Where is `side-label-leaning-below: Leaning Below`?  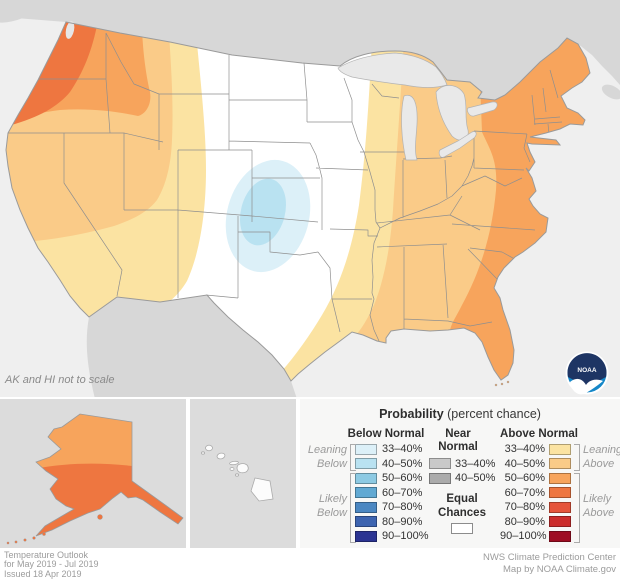
side-label-leaning-below: Leaning Below is located at coordinates (327, 457).